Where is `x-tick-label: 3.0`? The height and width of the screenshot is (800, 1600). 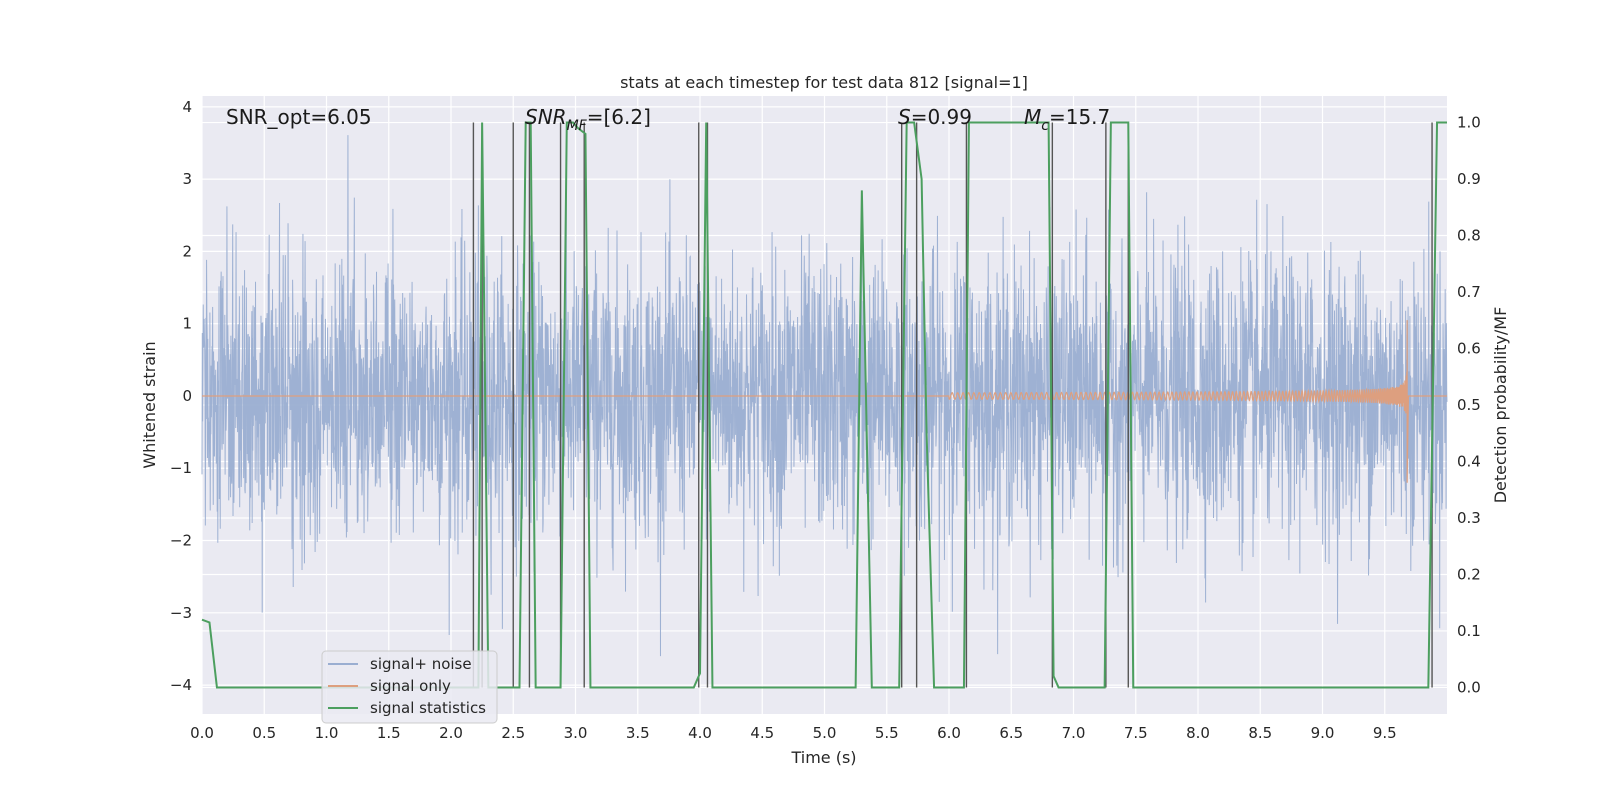 x-tick-label: 3.0 is located at coordinates (576, 733).